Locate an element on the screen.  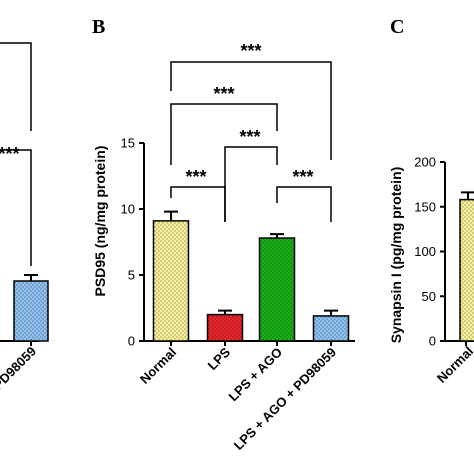
panel-c-partial: 0 50 100 150 200 Normal is located at coordinates (444, 270).